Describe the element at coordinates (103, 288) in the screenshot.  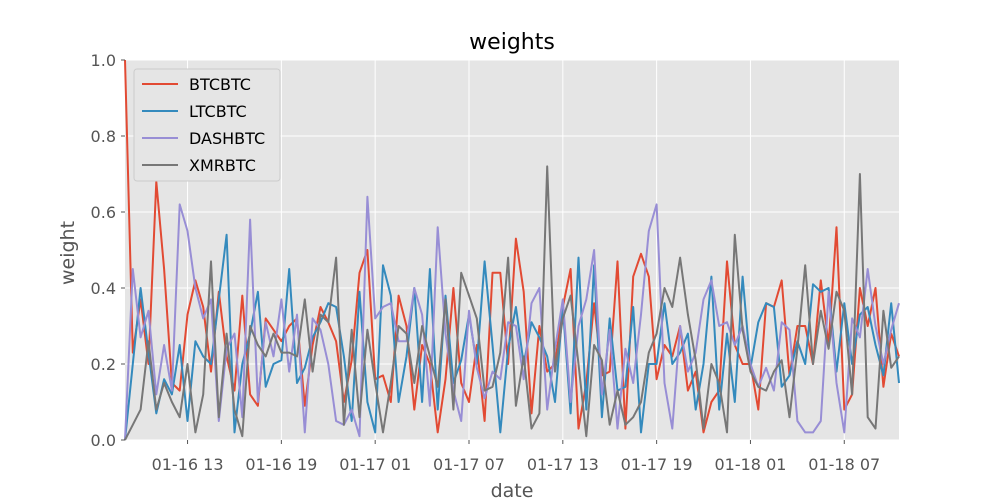
I see `y-tick-label: 0.4` at that location.